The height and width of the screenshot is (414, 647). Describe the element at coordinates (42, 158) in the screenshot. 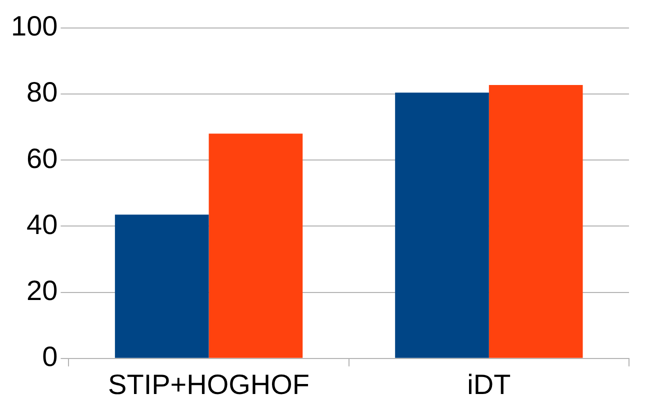

I see `y-tick-label: 60` at that location.